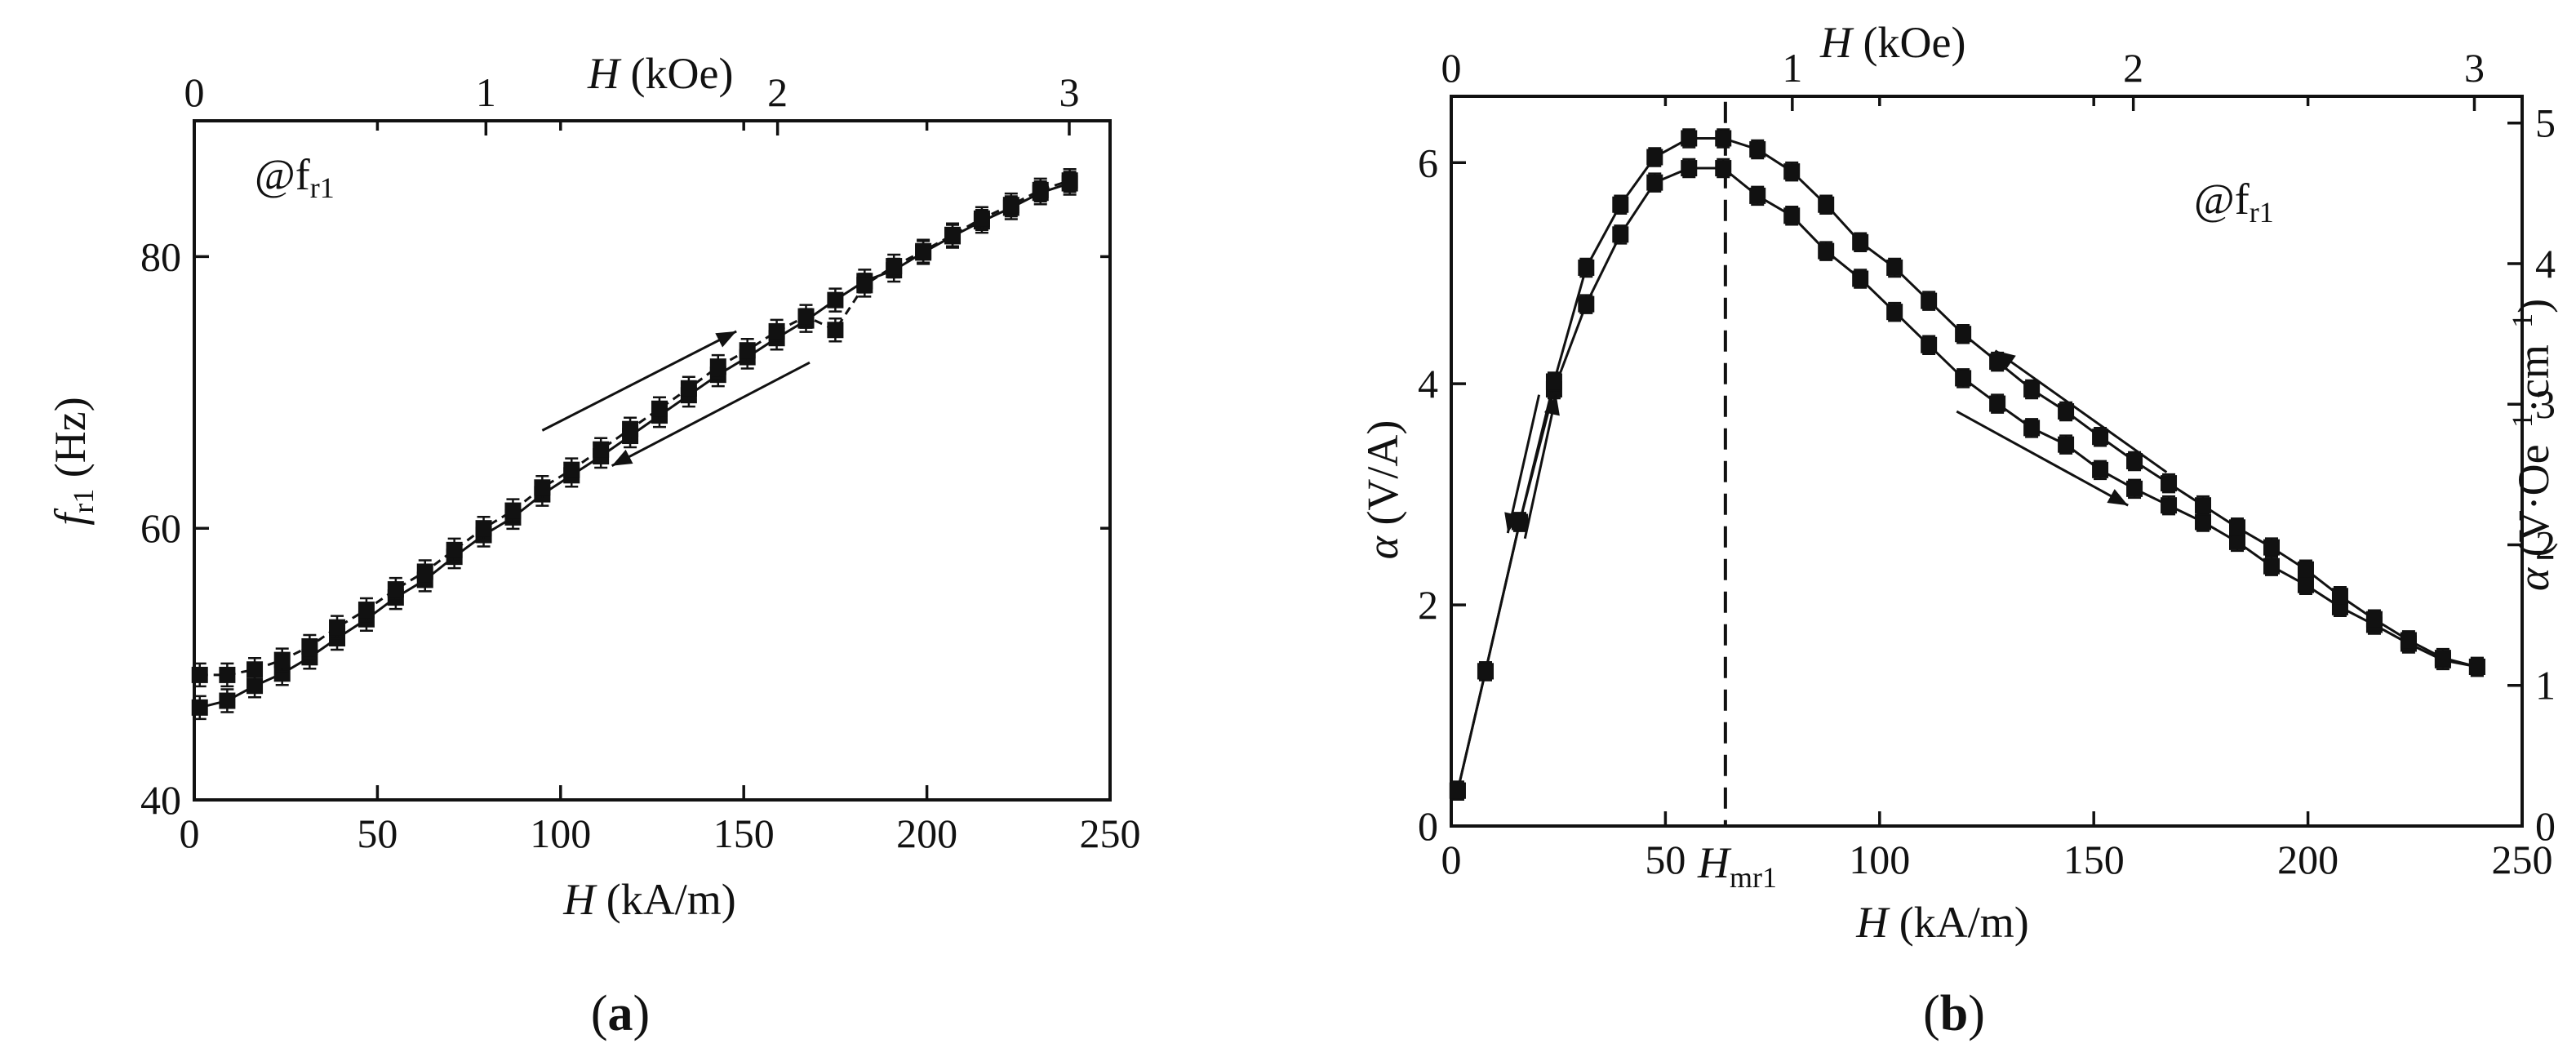  I want to click on panel-b-caption-letter: b, so click(1954, 1013).